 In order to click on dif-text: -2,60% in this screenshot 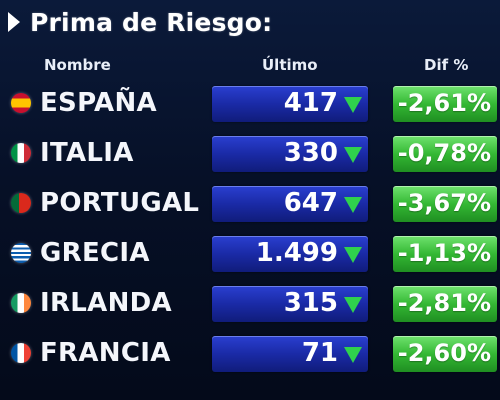, I will do `click(444, 353)`.